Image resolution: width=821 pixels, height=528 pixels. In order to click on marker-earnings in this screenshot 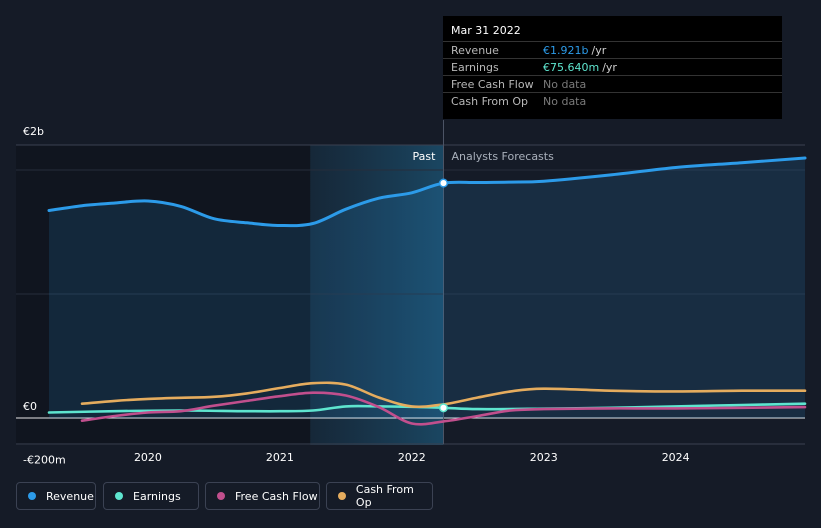, I will do `click(443, 408)`.